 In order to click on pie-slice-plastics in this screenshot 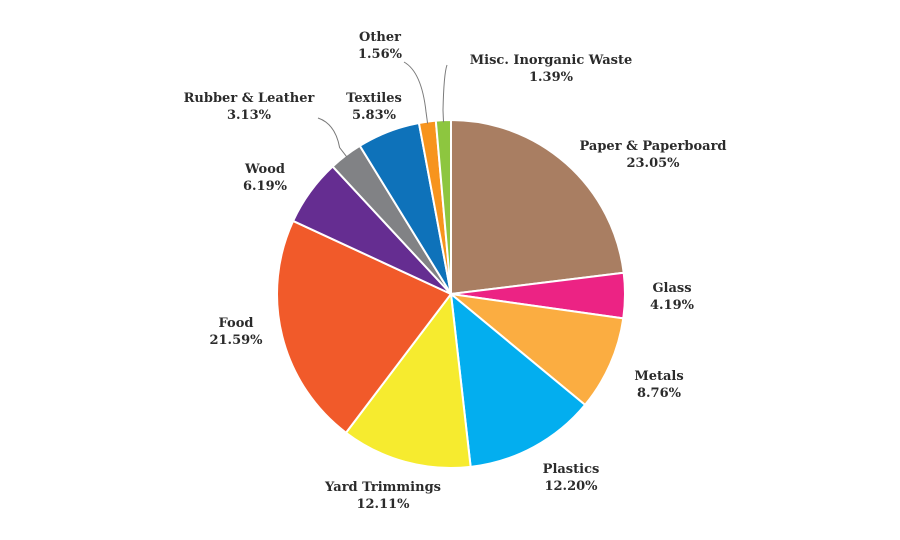, I will do `click(518, 380)`.